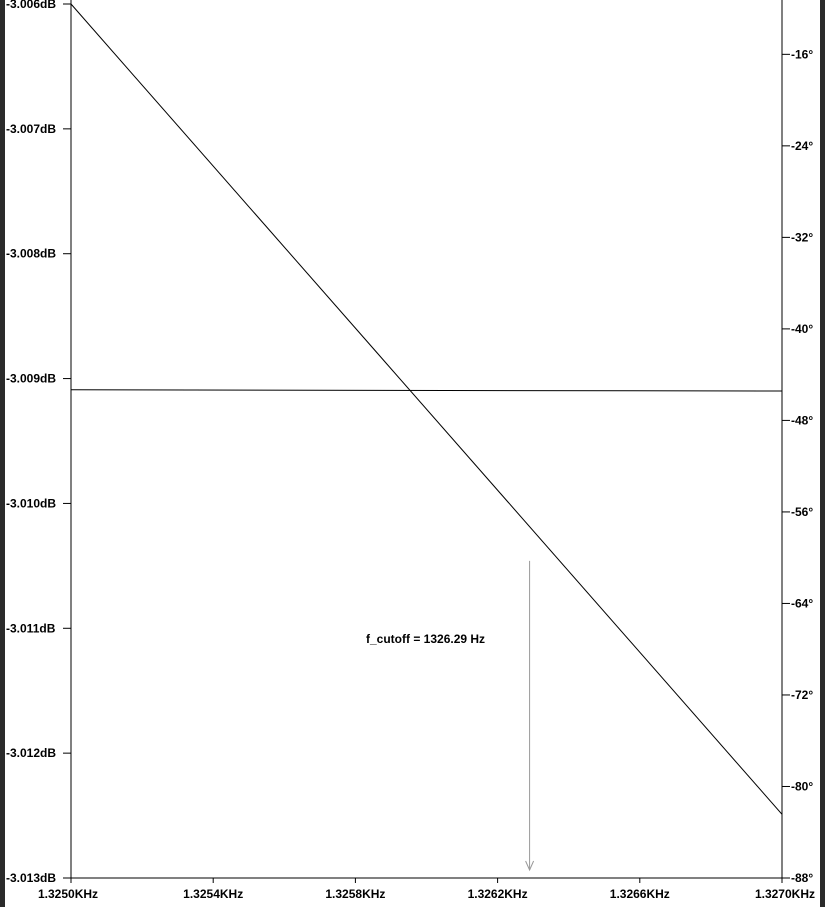 Image resolution: width=825 pixels, height=907 pixels. I want to click on y-right-tick-label: -56°, so click(802, 512).